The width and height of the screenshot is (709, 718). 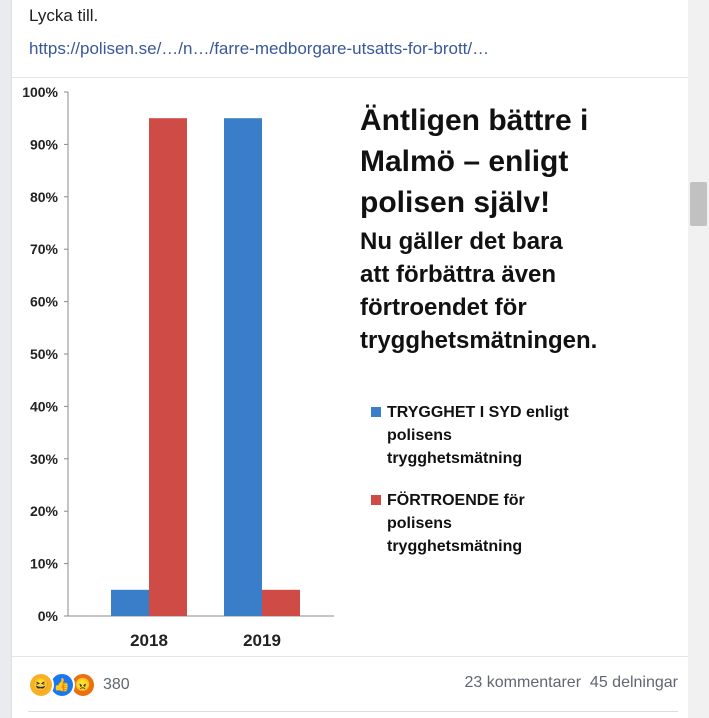 I want to click on comments-link: 23 kommentarer, so click(x=523, y=682).